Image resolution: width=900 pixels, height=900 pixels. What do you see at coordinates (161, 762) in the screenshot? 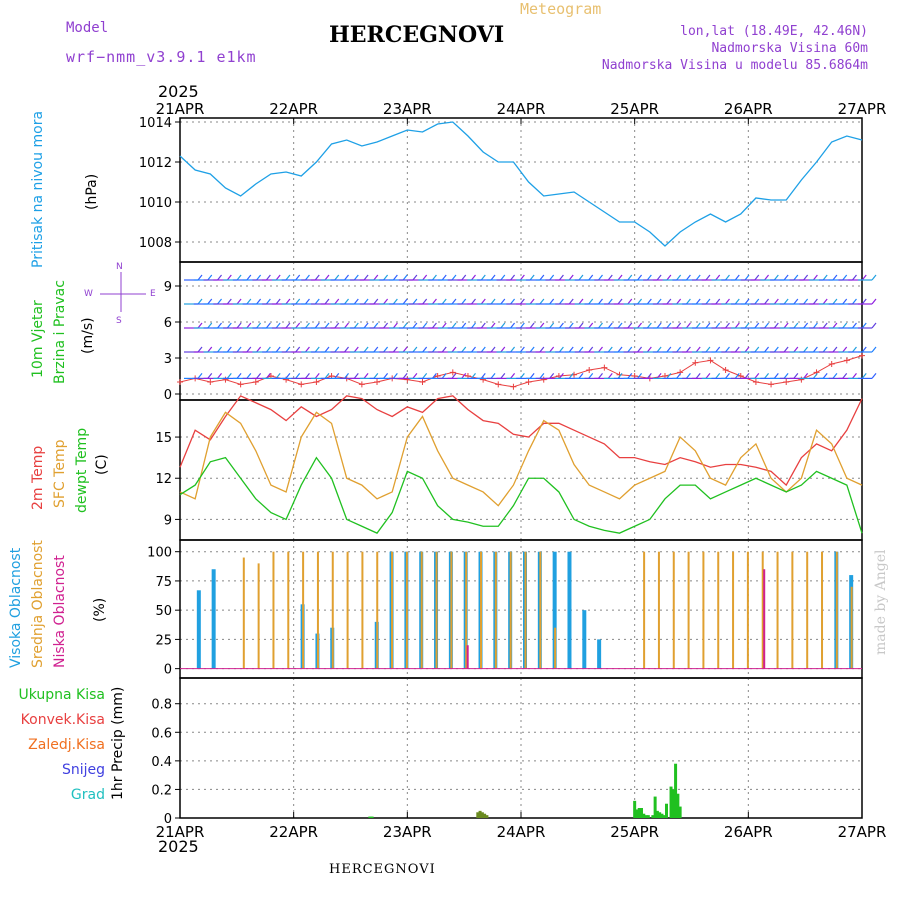
I see `y-tick-label: 0.4` at bounding box center [161, 762].